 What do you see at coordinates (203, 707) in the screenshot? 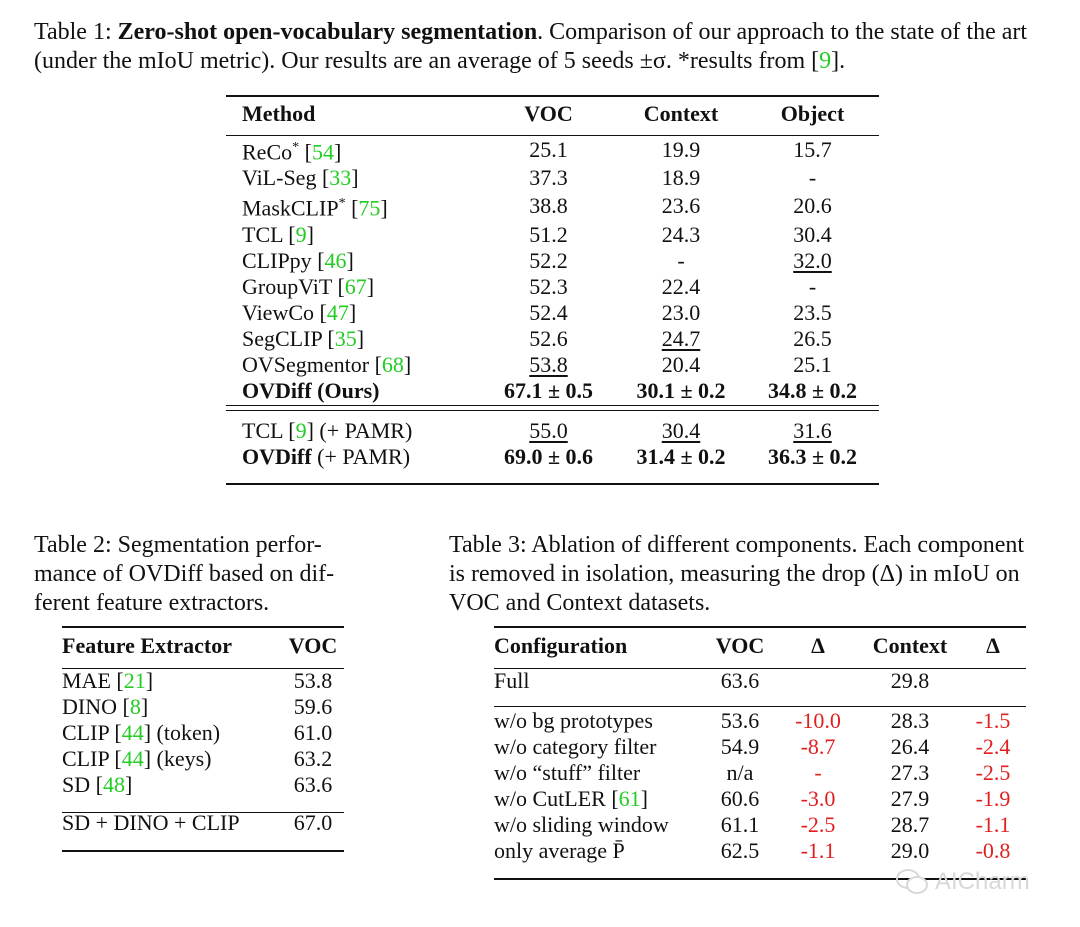
I see `table2-row: DINO [8] 59.6` at bounding box center [203, 707].